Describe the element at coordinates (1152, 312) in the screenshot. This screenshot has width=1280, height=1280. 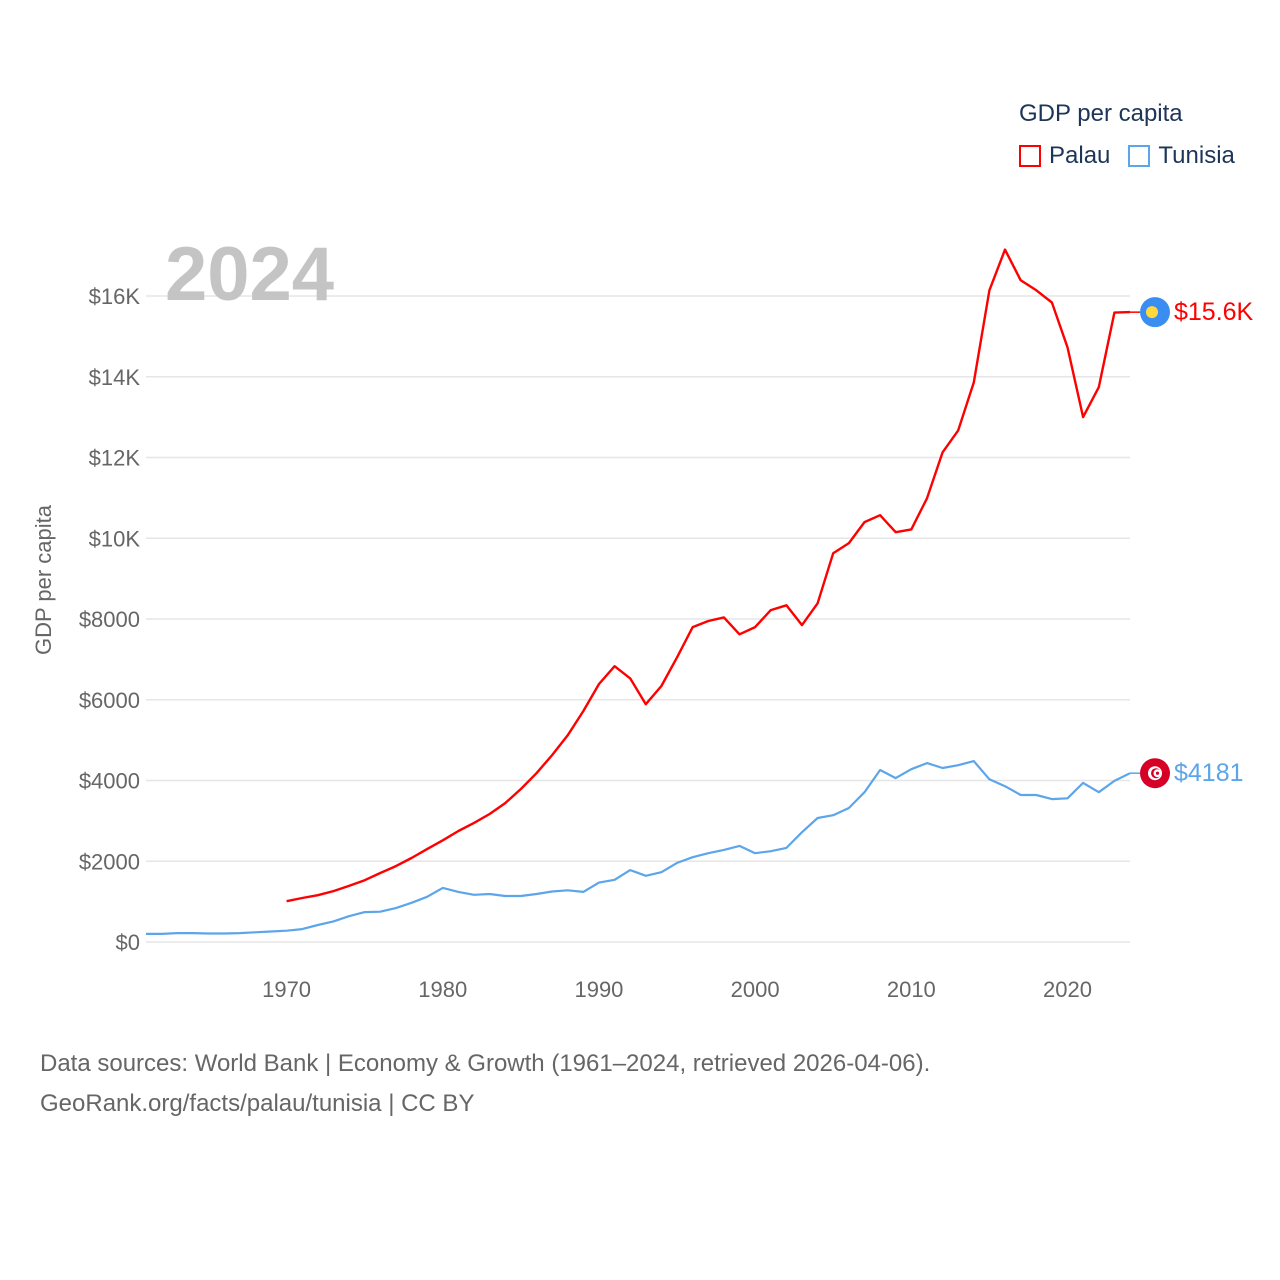
I see `palau-flag-disc` at that location.